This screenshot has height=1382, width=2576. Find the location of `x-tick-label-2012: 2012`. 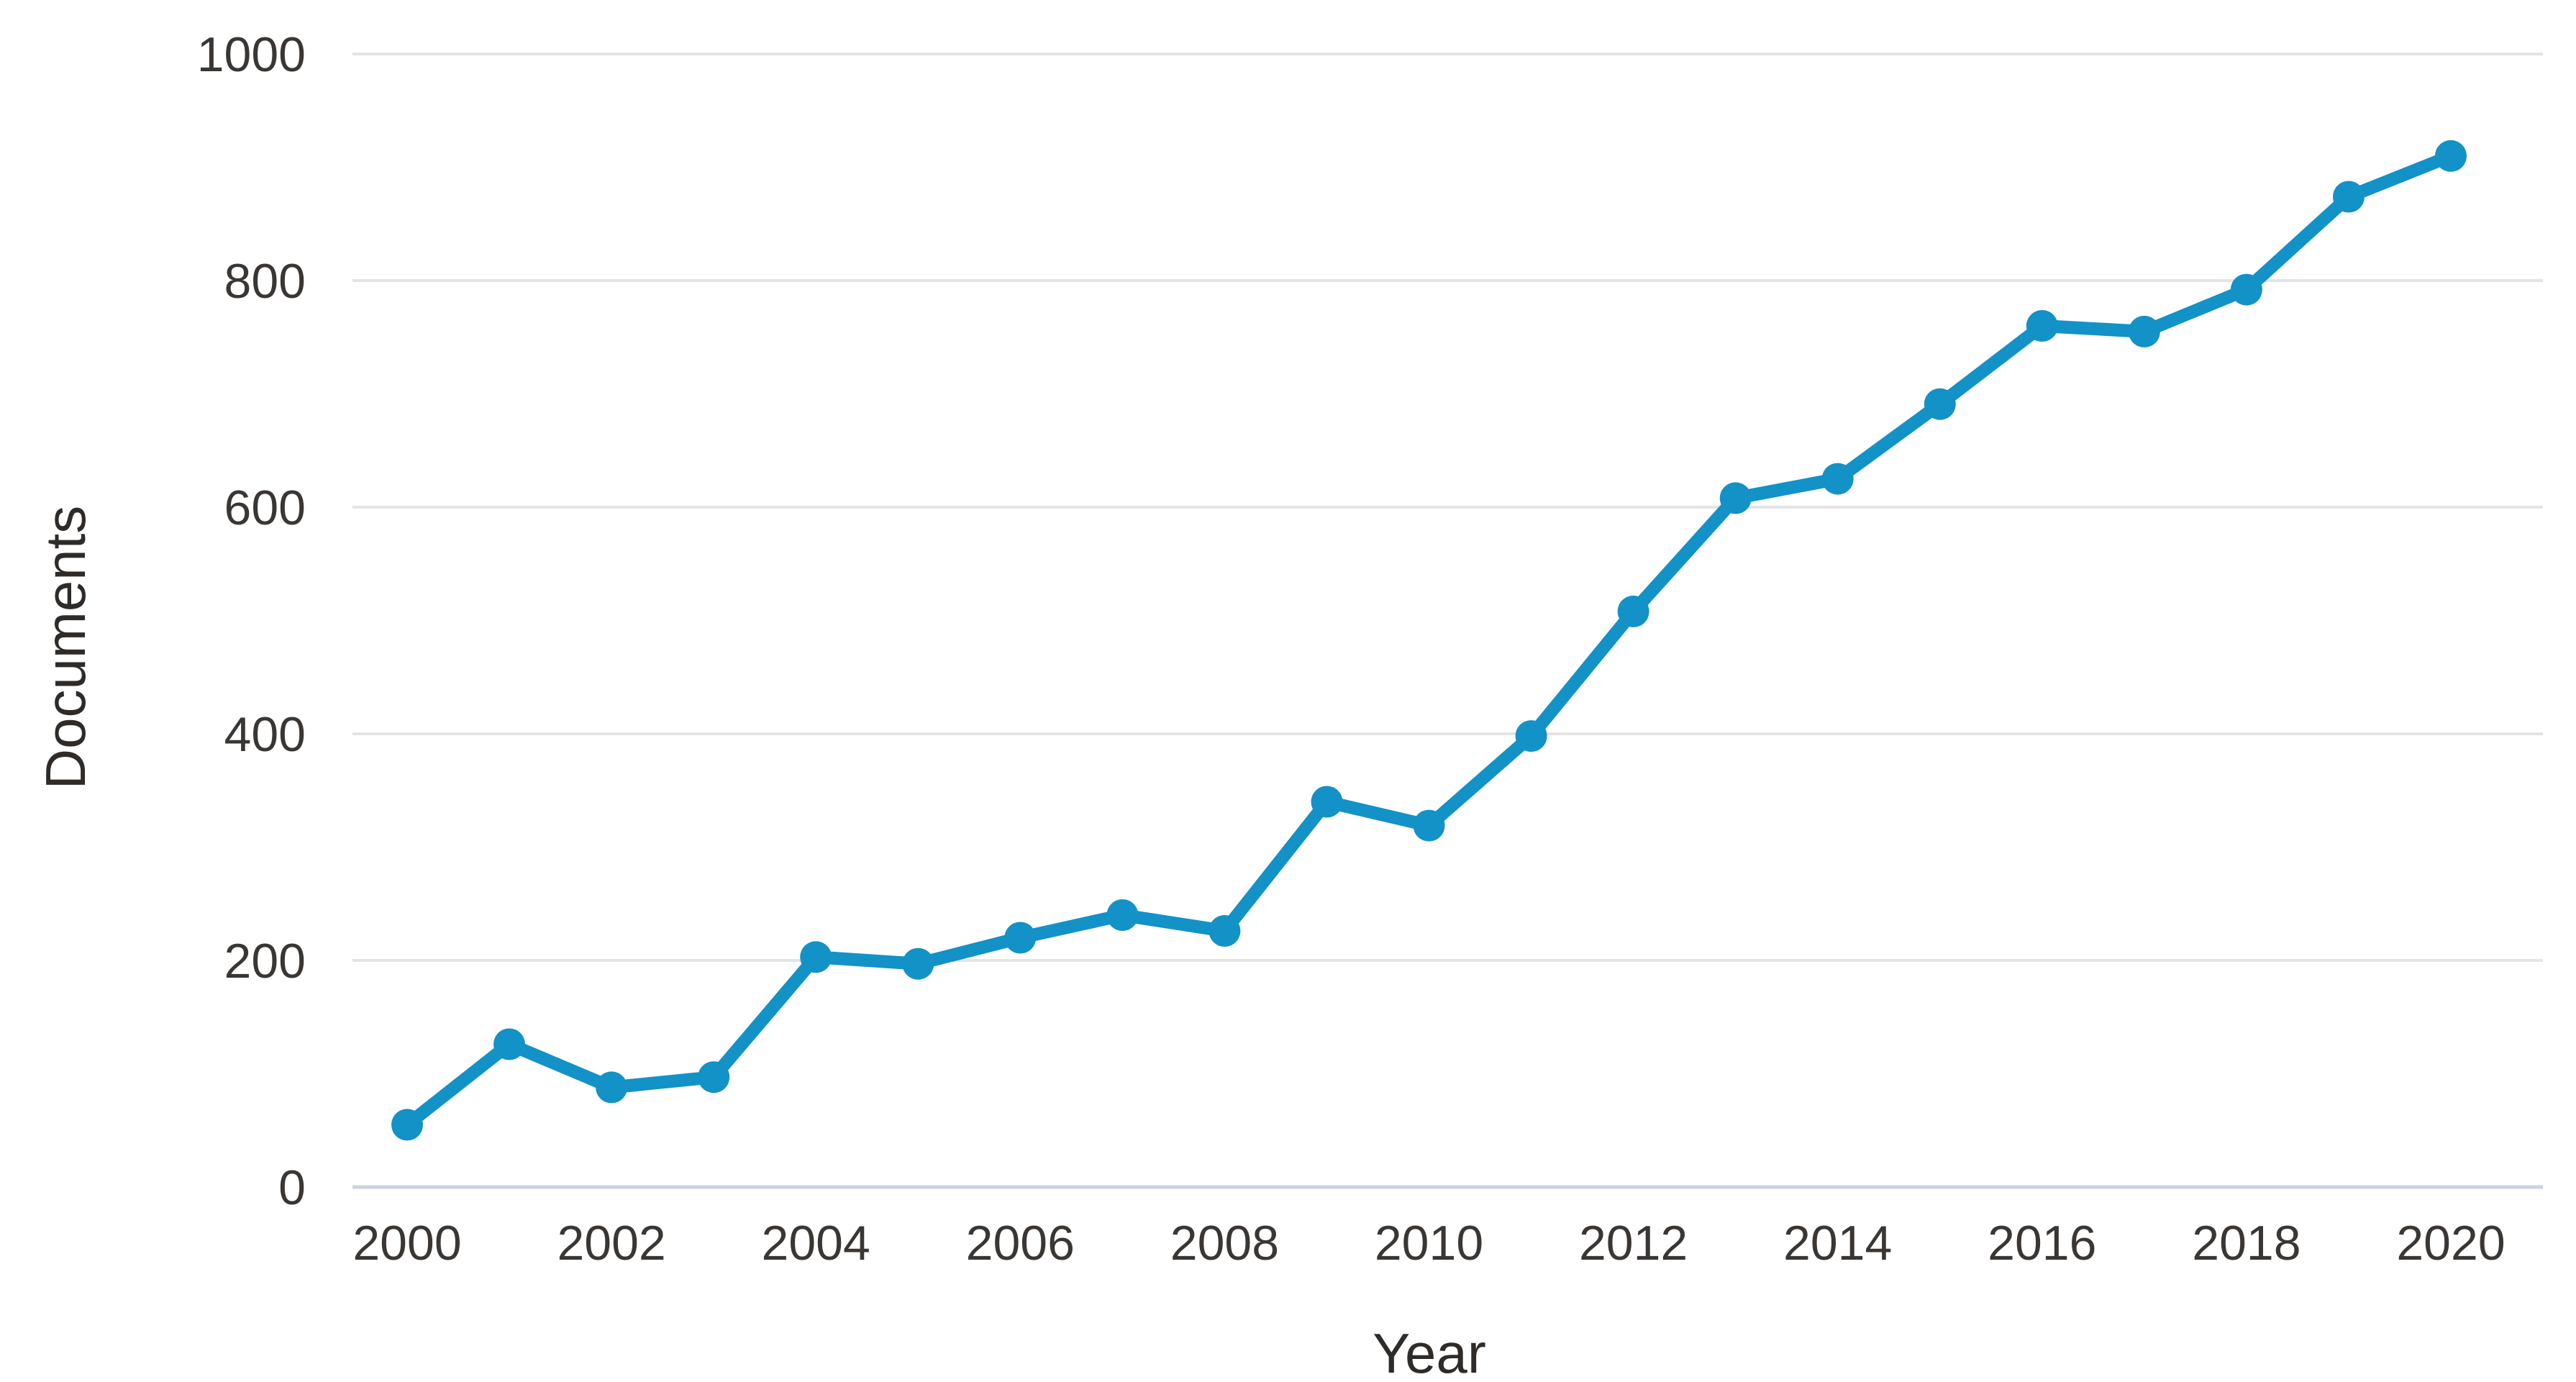

x-tick-label-2012: 2012 is located at coordinates (1633, 1243).